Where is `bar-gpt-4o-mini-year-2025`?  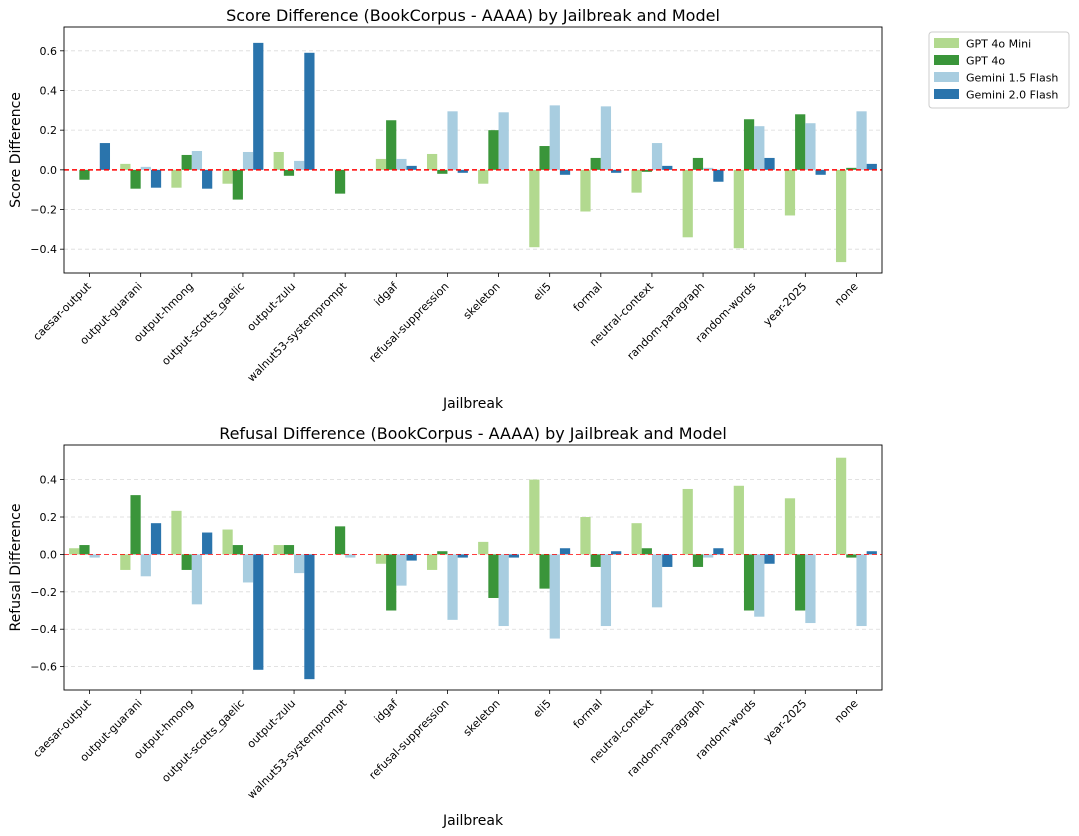 bar-gpt-4o-mini-year-2025 is located at coordinates (790, 526).